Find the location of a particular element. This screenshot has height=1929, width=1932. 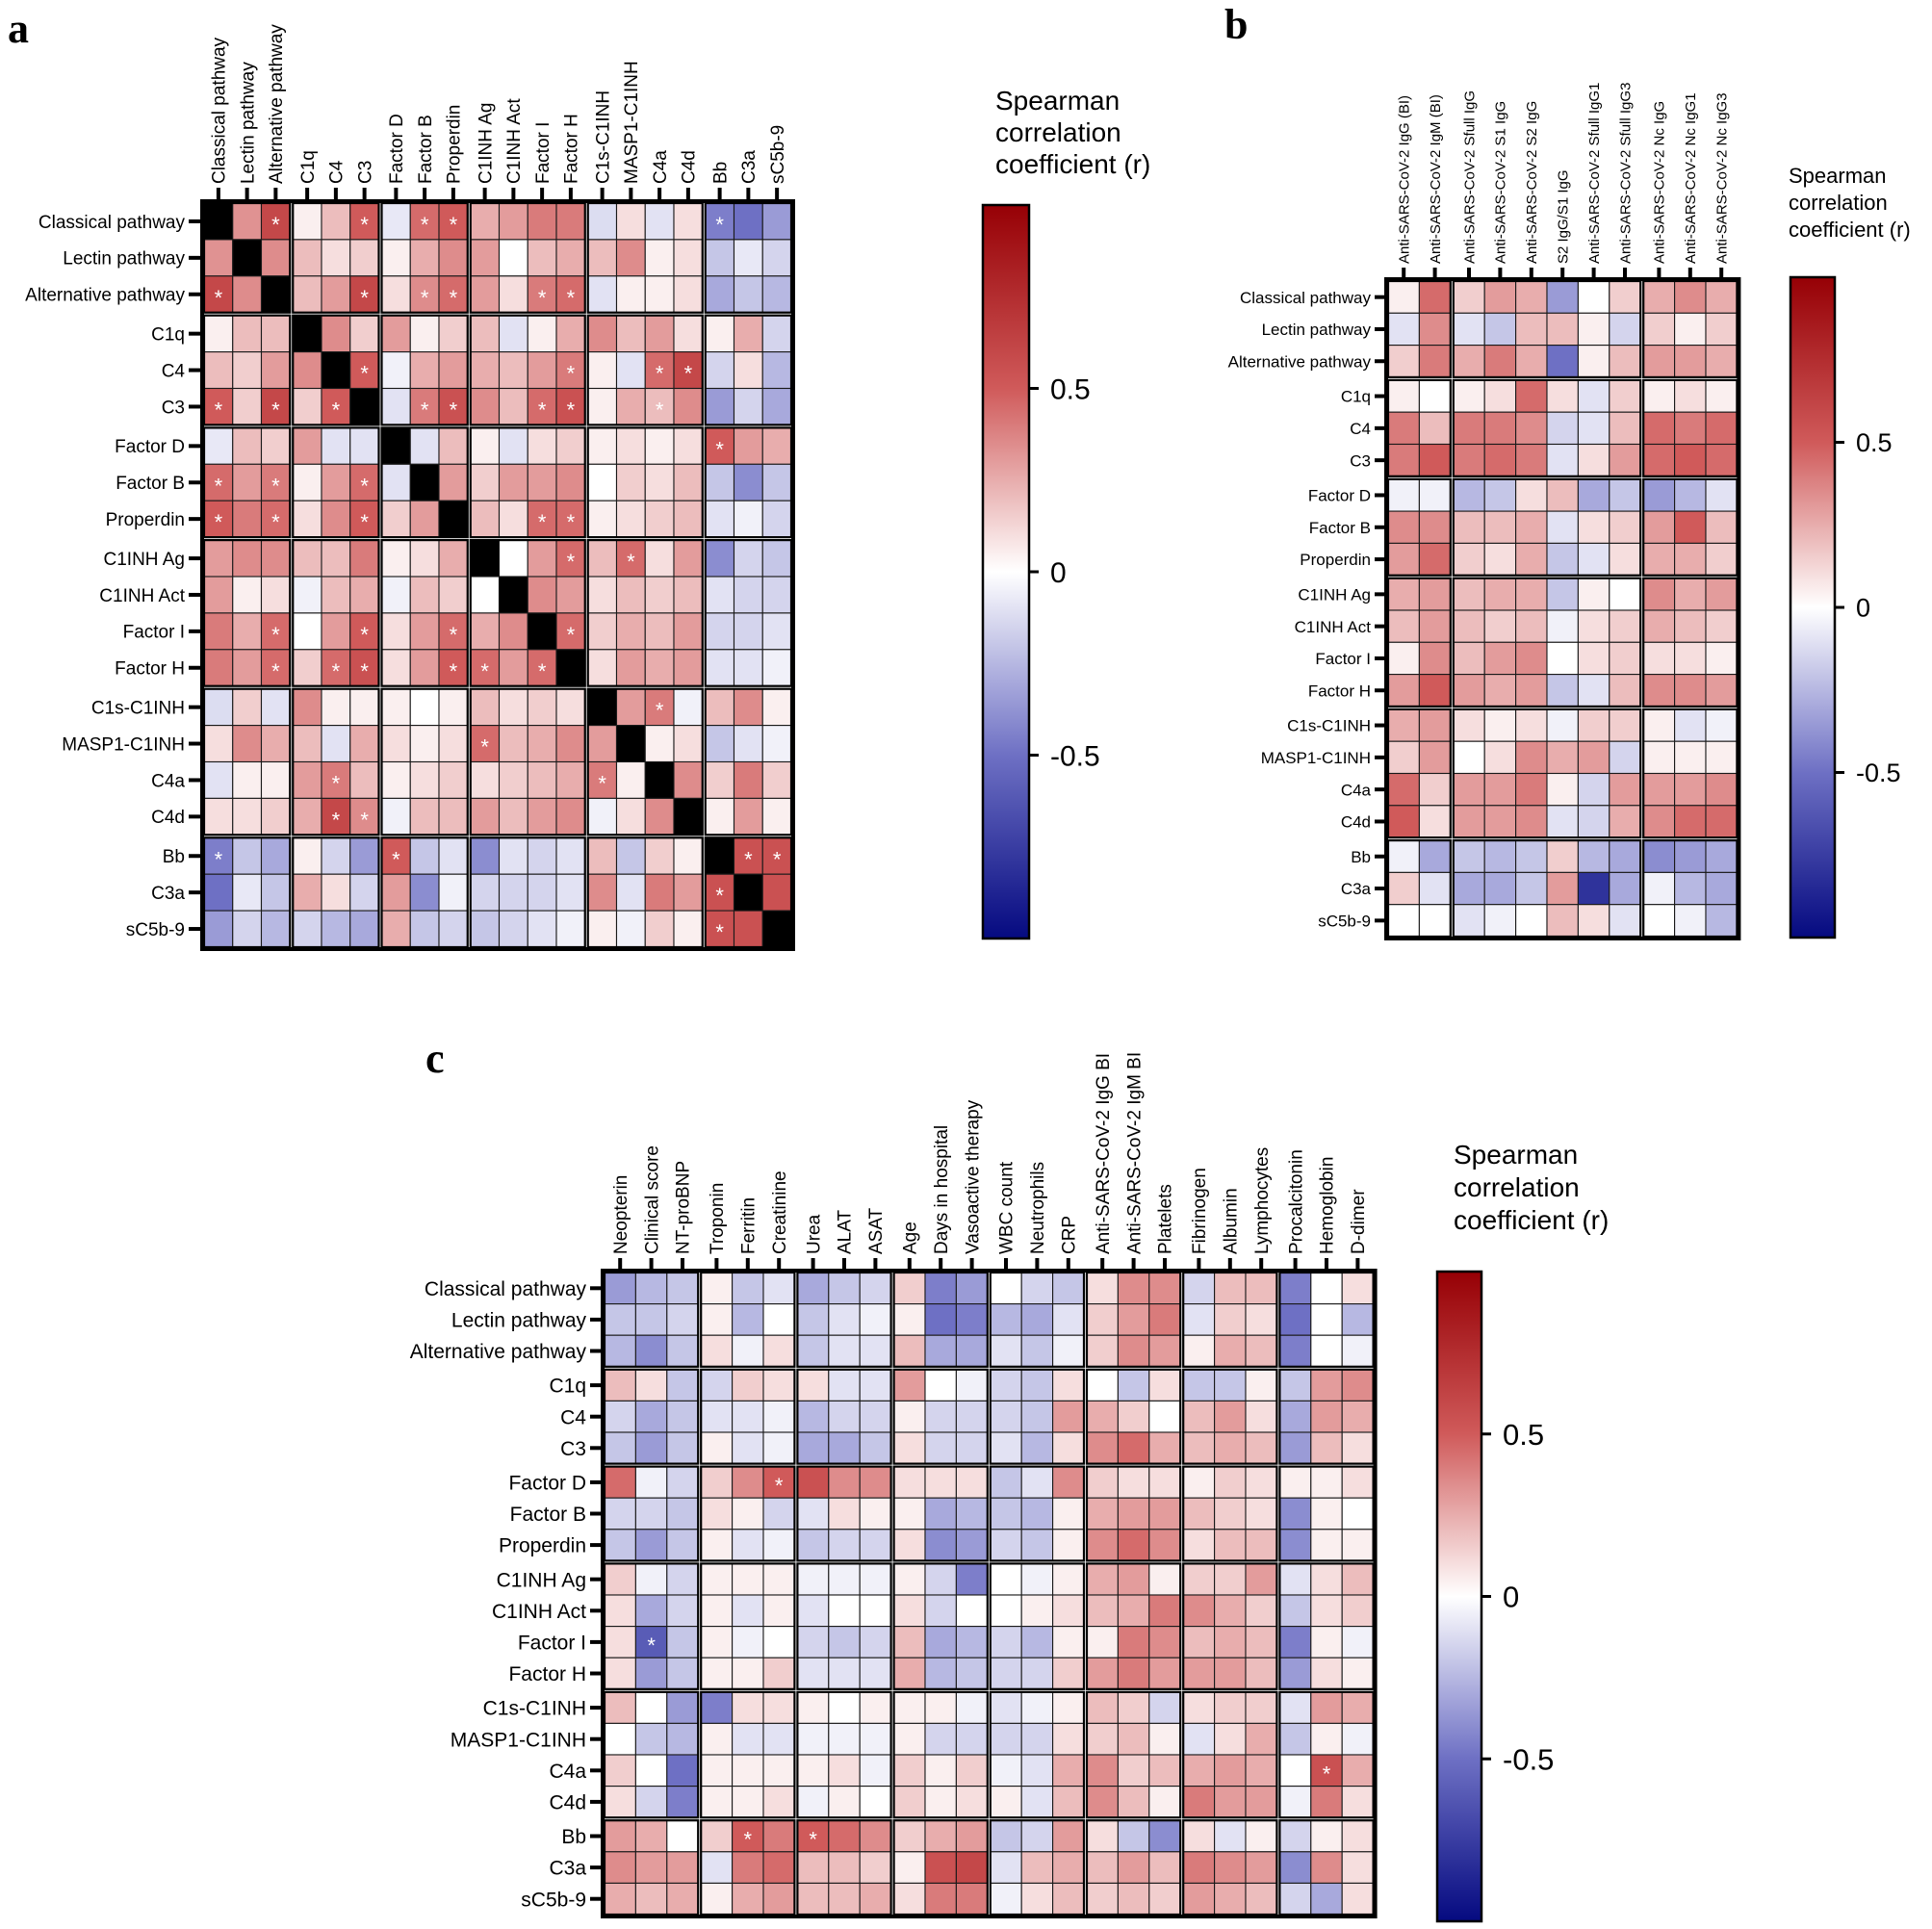

column-label: Vasoactive therapy is located at coordinates (973, 1176).